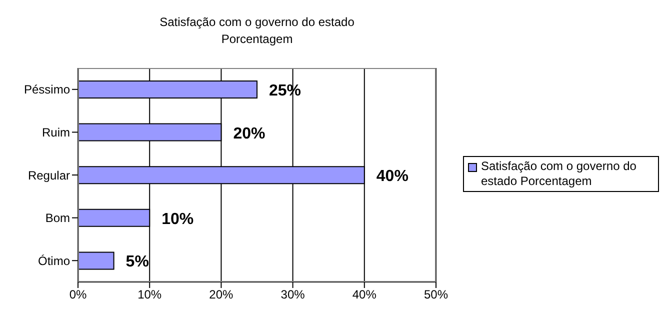  I want to click on data-label: 10%, so click(178, 219).